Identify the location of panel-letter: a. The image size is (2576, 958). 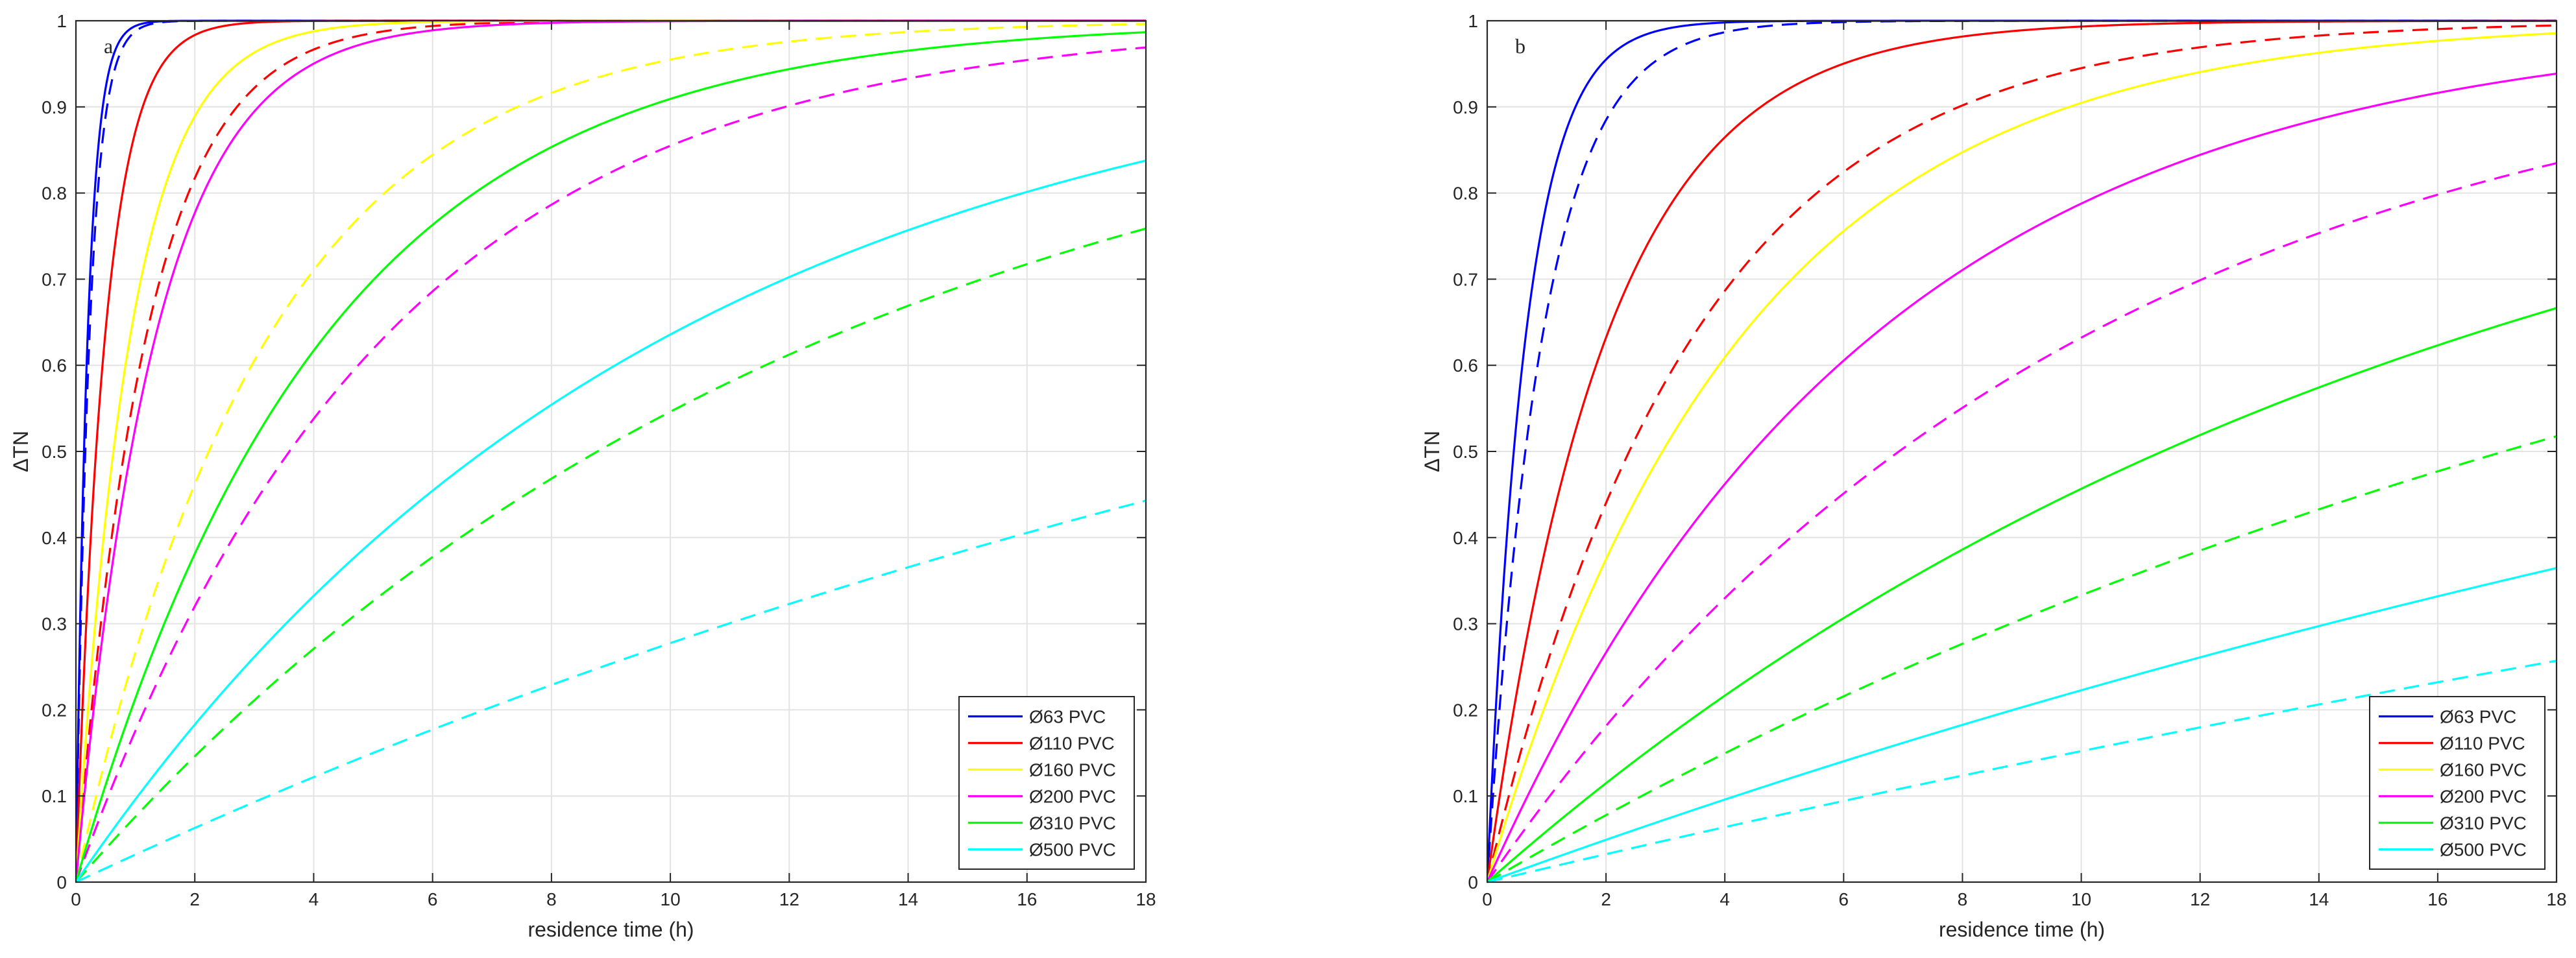
(108, 46).